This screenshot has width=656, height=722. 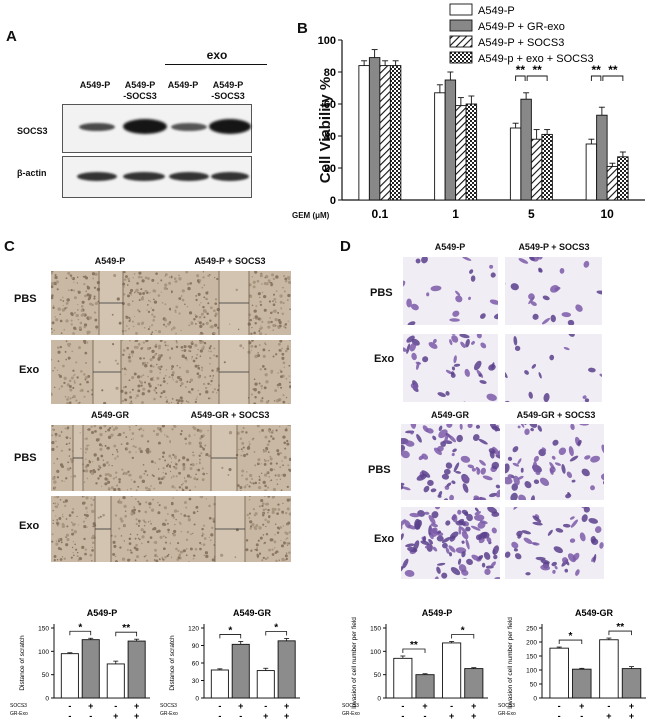 What do you see at coordinates (375, 629) in the screenshot?
I see `small-ytick-label: 150` at bounding box center [375, 629].